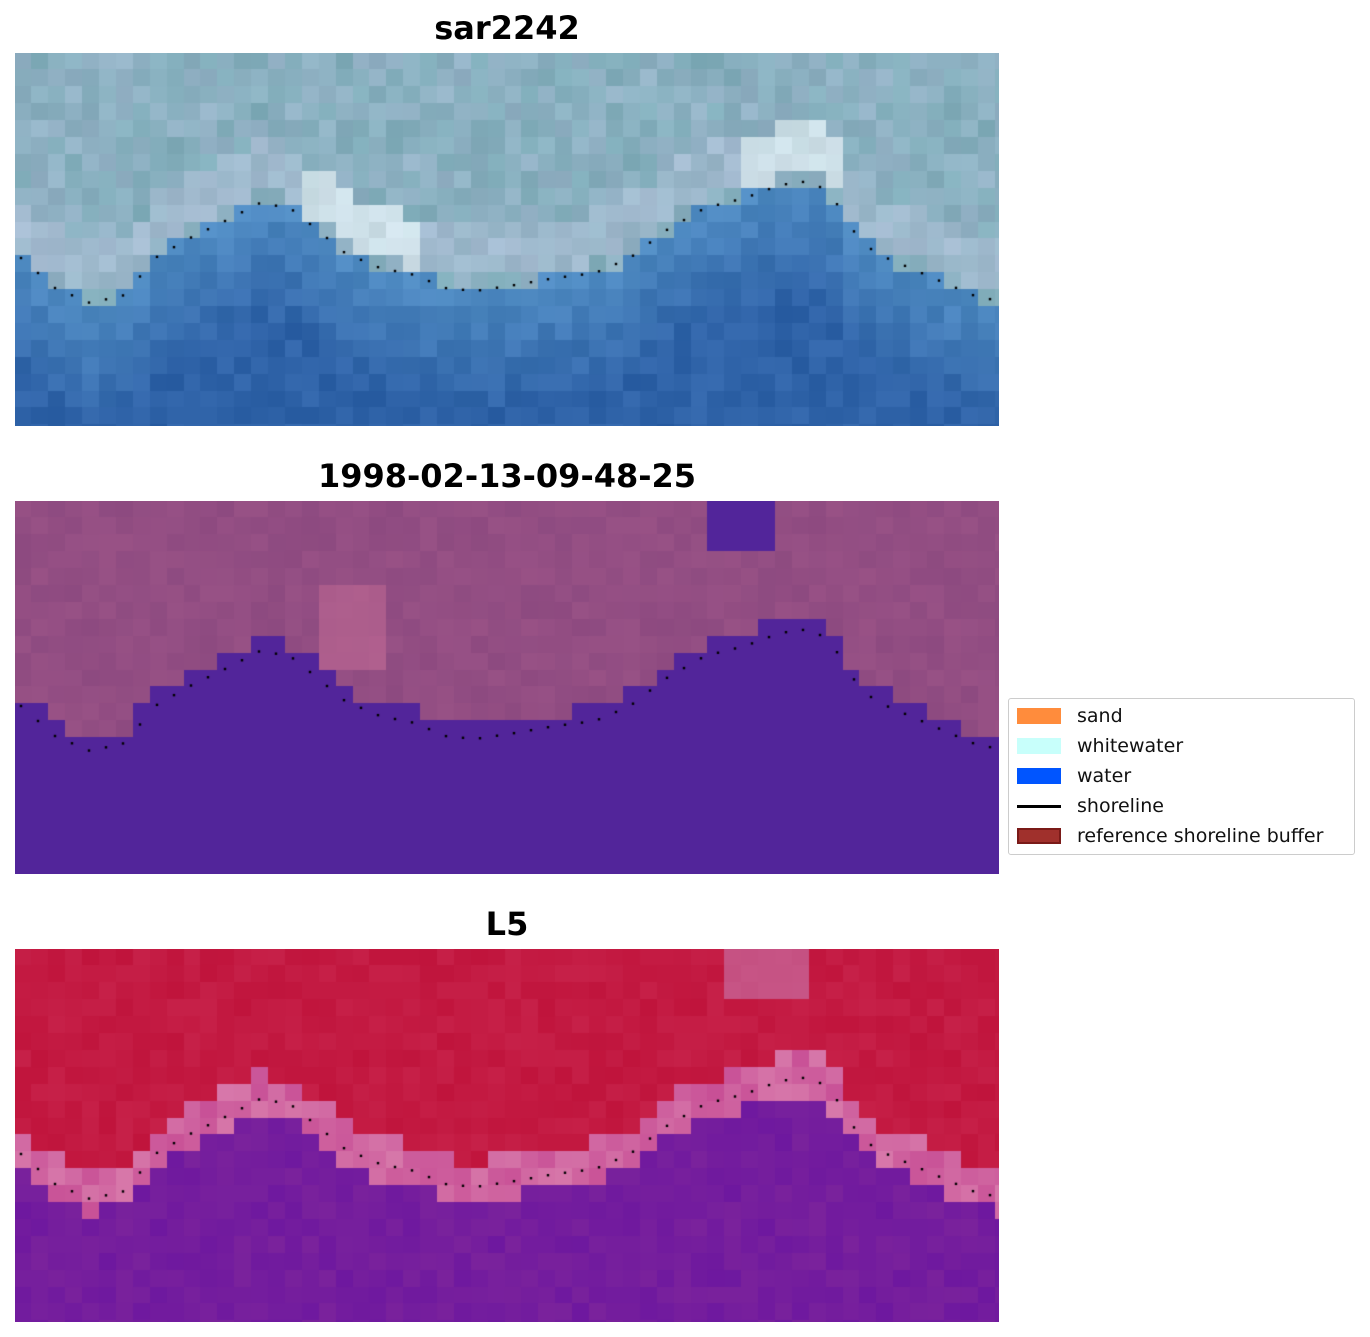 The width and height of the screenshot is (1370, 1337). What do you see at coordinates (1120, 806) in the screenshot?
I see `legend-label-shoreline: shoreline` at bounding box center [1120, 806].